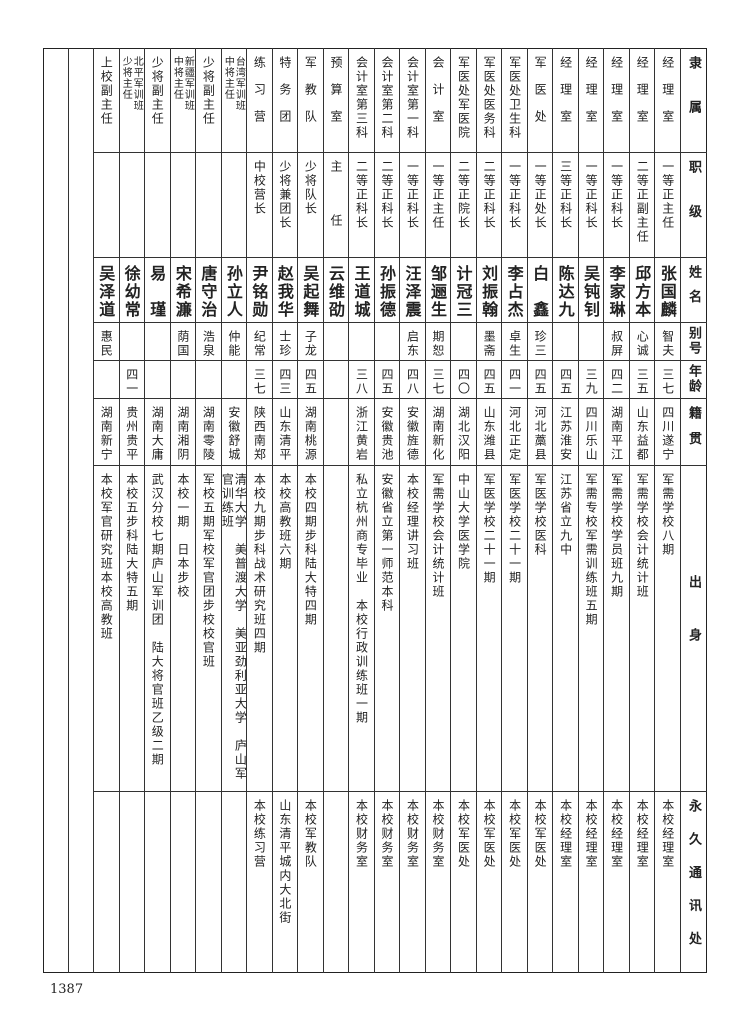 Image resolution: width=740 pixels, height=1024 pixels. I want to click on native-place: 湖南湘阴, so click(182, 434).